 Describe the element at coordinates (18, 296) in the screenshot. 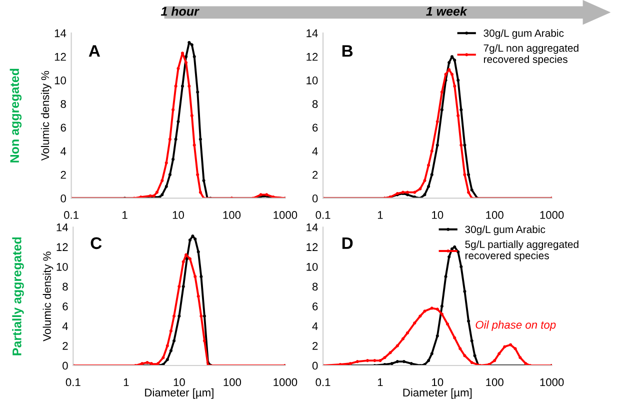

I see `text: Partially aggregated` at that location.